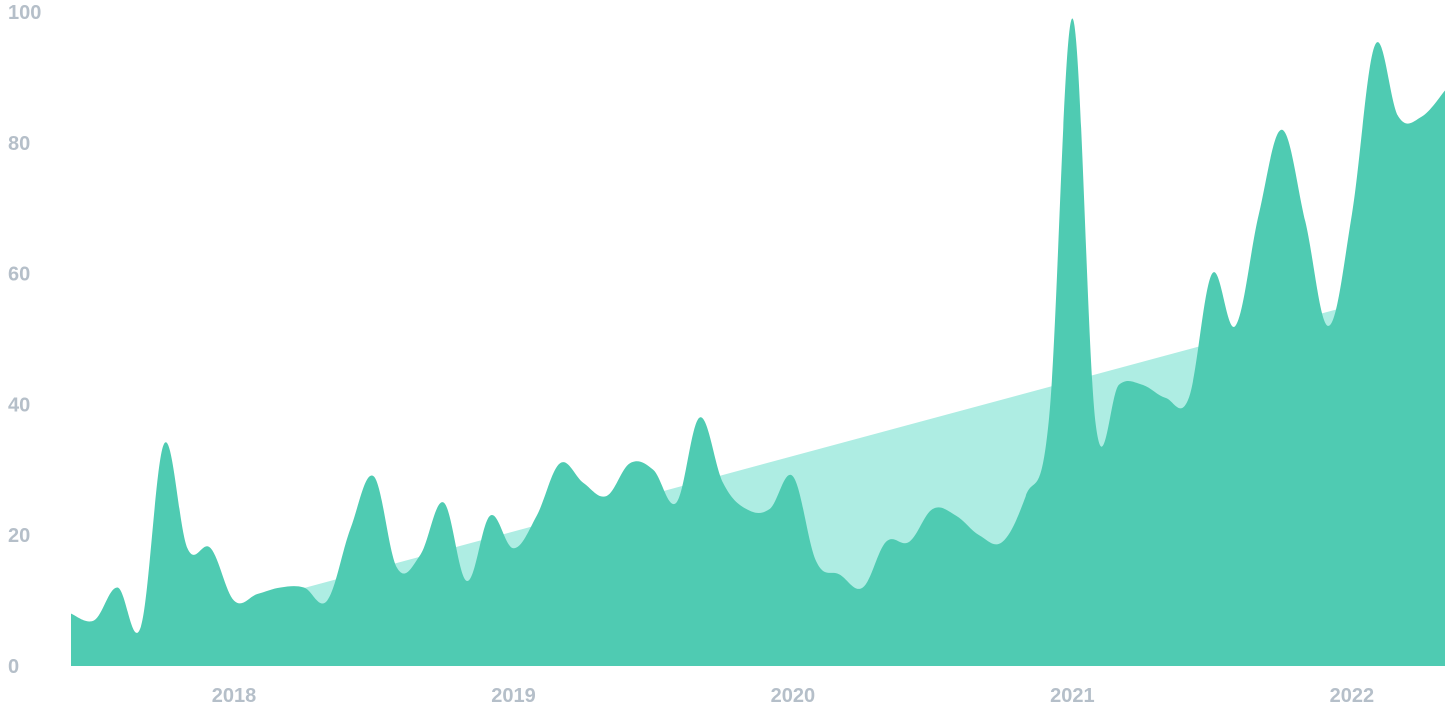  I want to click on x-tick-label: 2021, so click(1072, 696).